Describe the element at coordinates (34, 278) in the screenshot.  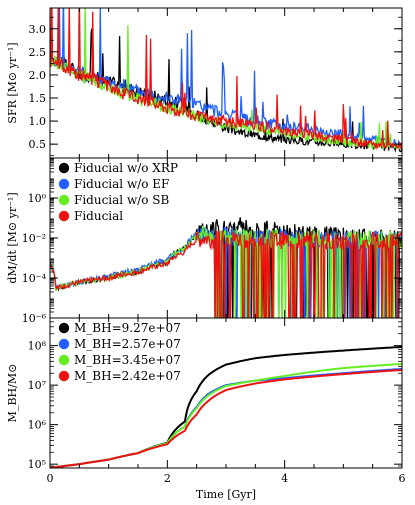
I see `y-tick-label-middle: 10⁻⁴` at that location.